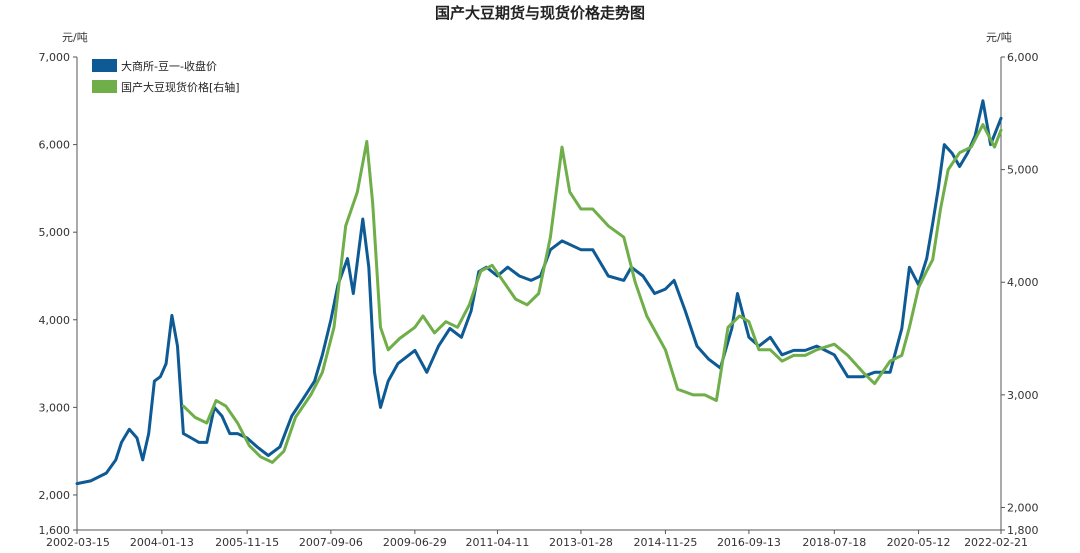 The height and width of the screenshot is (553, 1080). Describe the element at coordinates (247, 542) in the screenshot. I see `x-tick-label: 2005-11-15` at that location.